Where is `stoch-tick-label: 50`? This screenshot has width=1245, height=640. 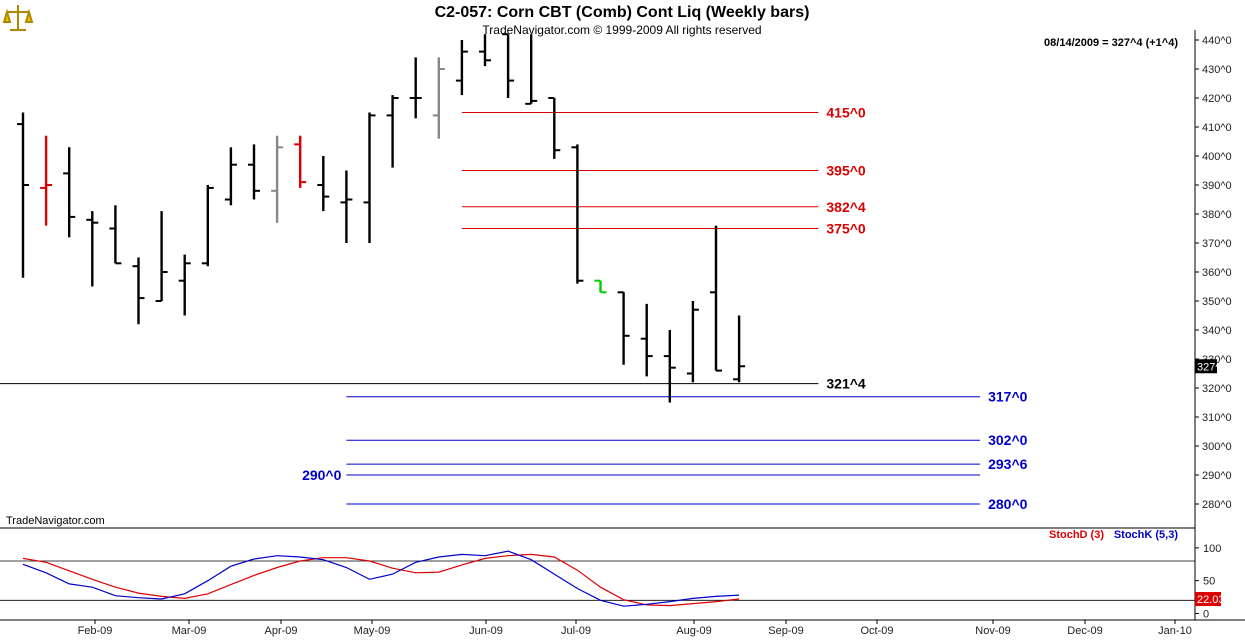
stoch-tick-label: 50 is located at coordinates (1209, 582).